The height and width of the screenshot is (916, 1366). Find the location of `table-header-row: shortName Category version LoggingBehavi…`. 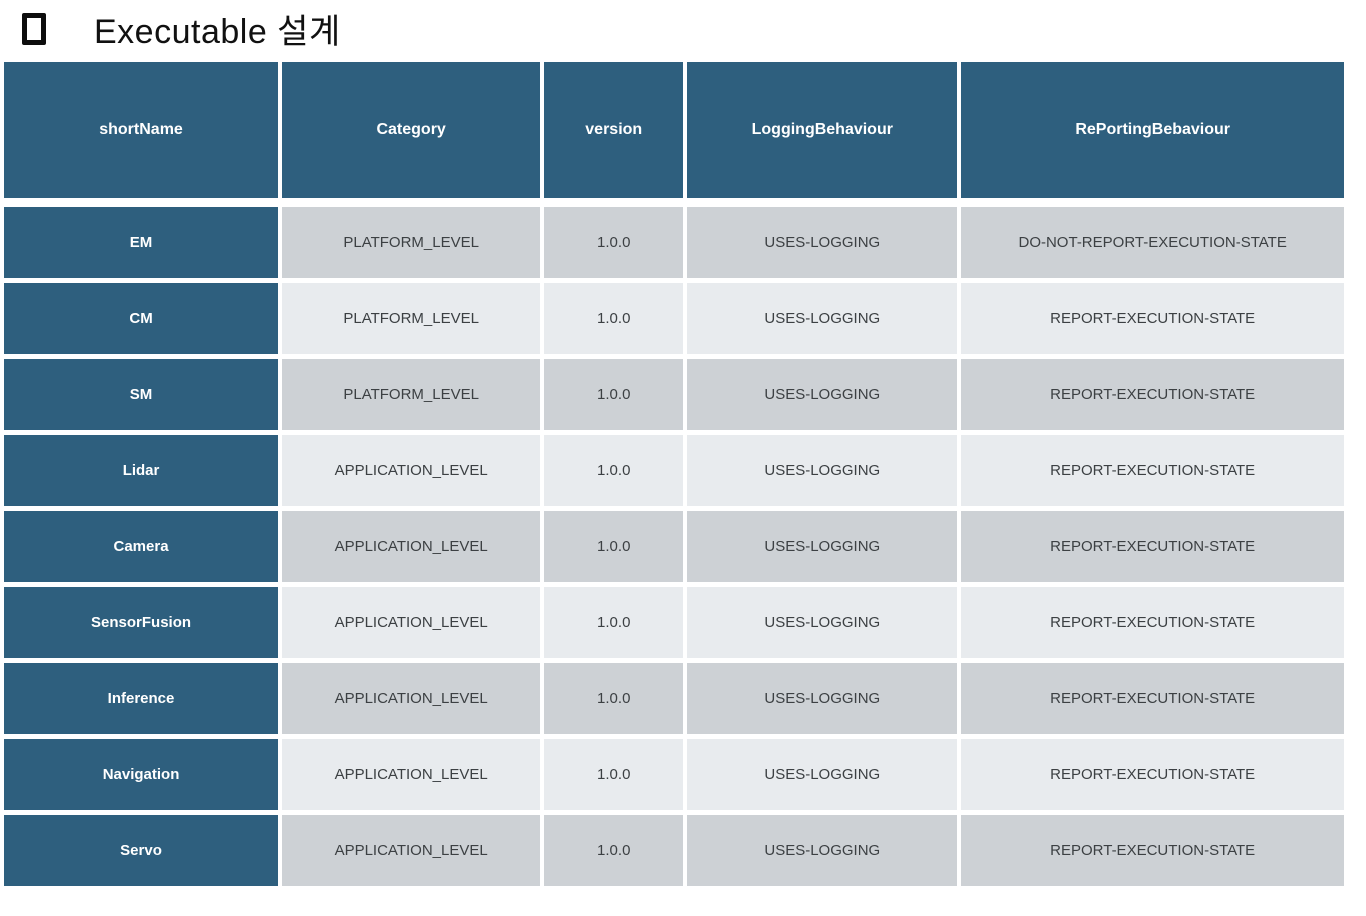

table-header-row: shortName Category version LoggingBehavi… is located at coordinates (674, 132).